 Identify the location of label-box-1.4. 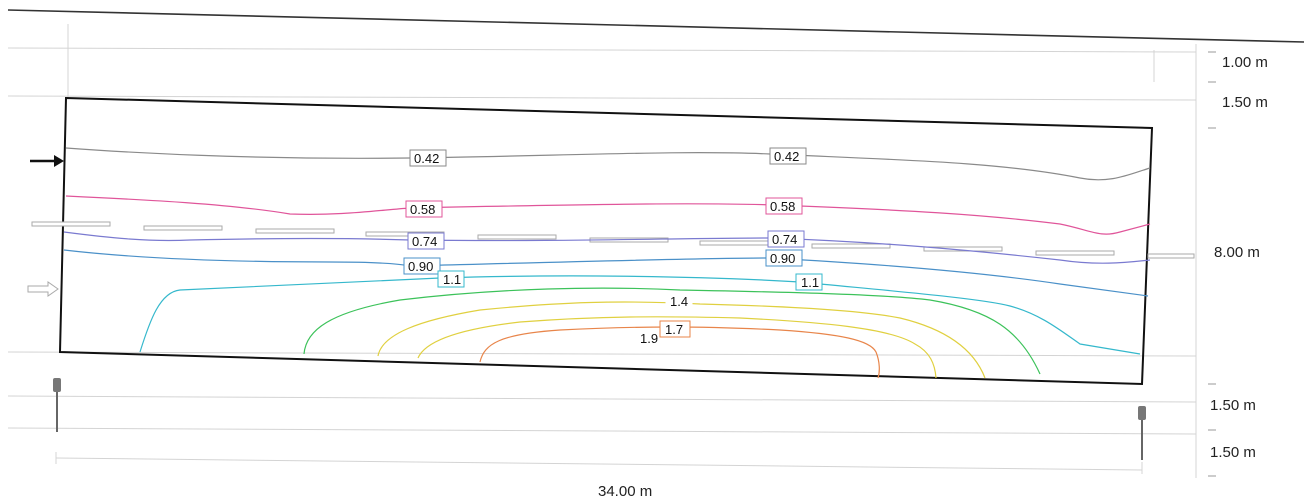
(679, 301).